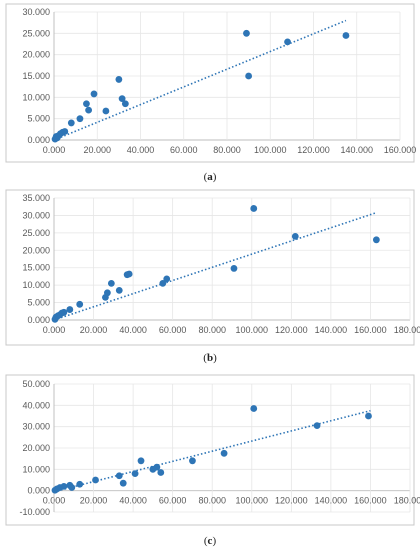 The image size is (420, 550). Describe the element at coordinates (36, 405) in the screenshot. I see `y-tick-label: 40.000` at that location.